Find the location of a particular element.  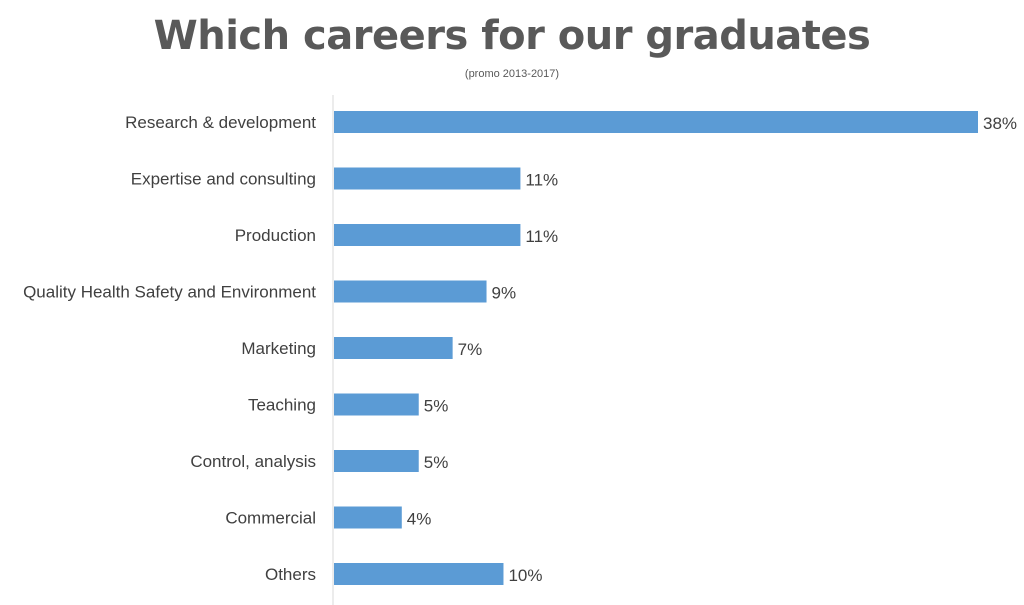

category-label: Production is located at coordinates (275, 235).